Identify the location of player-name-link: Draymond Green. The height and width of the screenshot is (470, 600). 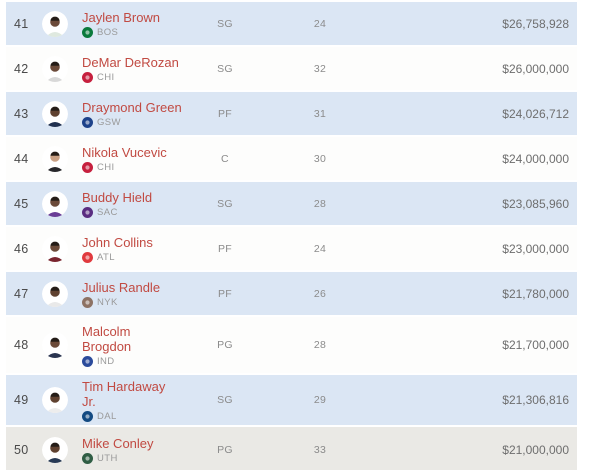
(132, 107).